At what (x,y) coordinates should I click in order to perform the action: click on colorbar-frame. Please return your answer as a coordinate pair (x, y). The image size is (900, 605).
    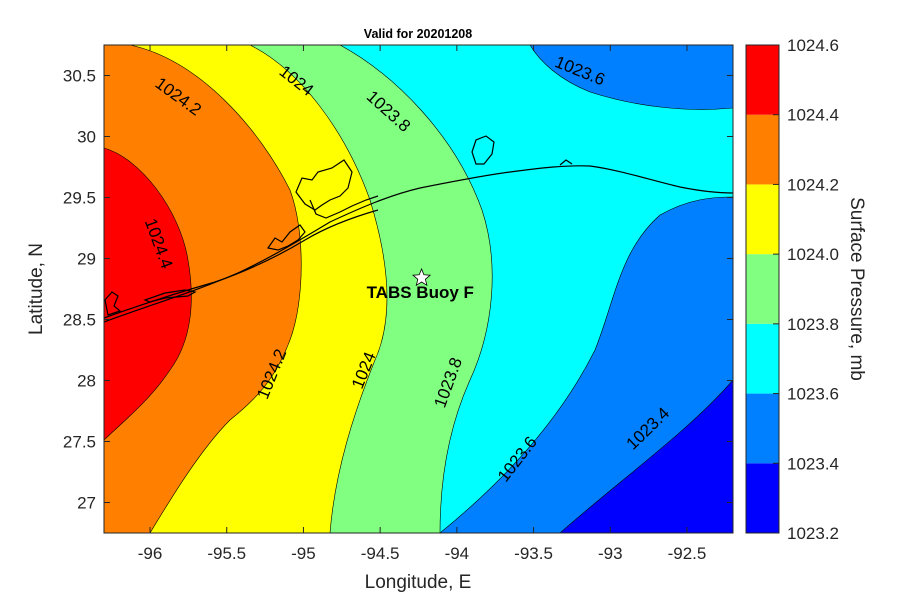
    Looking at the image, I should click on (762, 289).